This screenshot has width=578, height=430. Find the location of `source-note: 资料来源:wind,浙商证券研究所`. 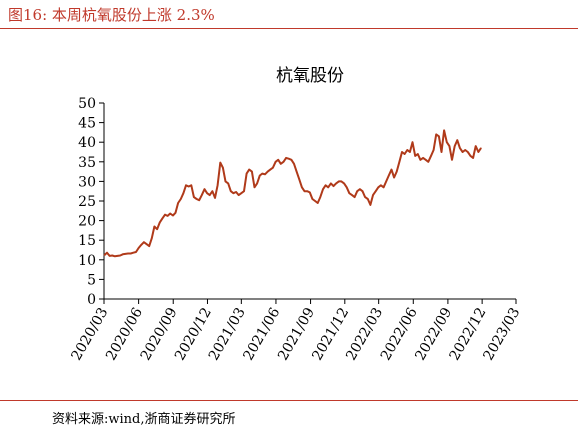

source-note: 资料来源:wind,浙商证券研究所 is located at coordinates (144, 419).